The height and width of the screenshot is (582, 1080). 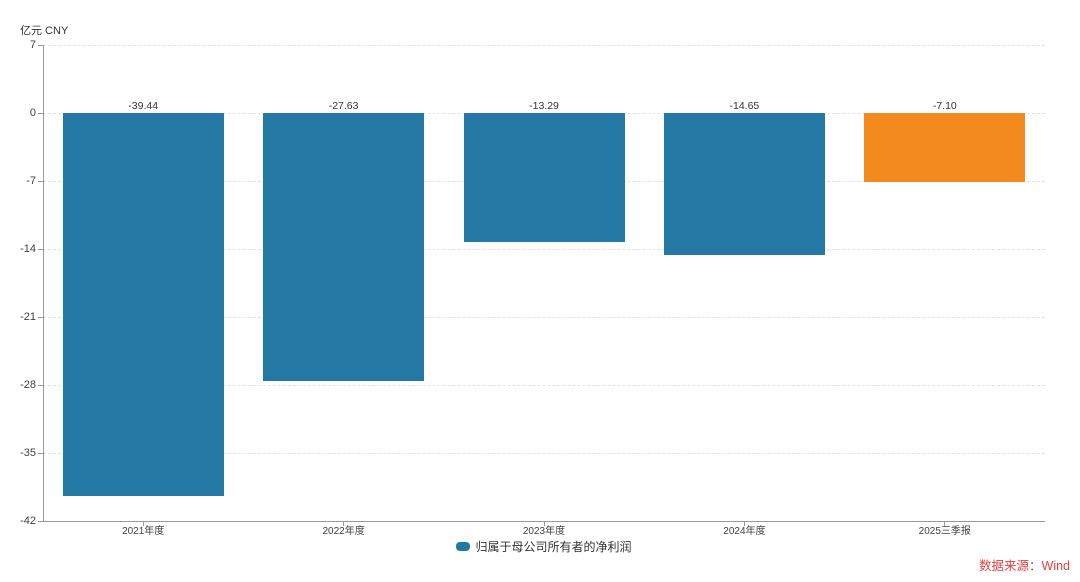 I want to click on bar-value-label: -7.10, so click(x=944, y=106).